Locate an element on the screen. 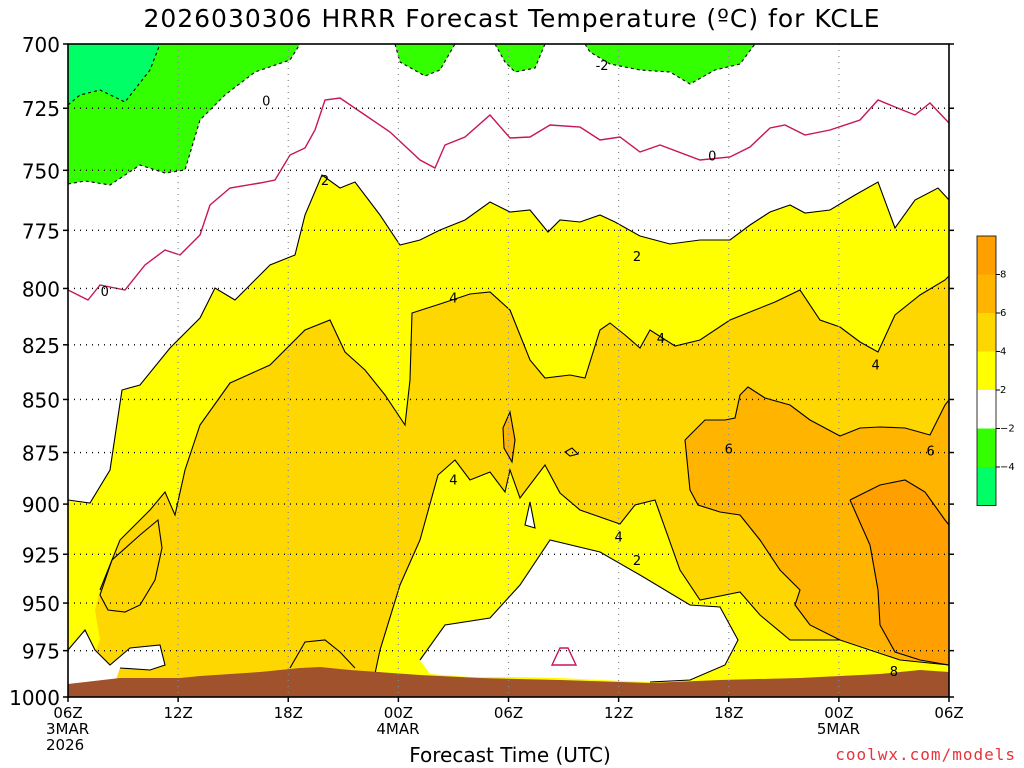 The height and width of the screenshot is (768, 1024). x-tick-label-18-1: 4MAR is located at coordinates (397, 729).